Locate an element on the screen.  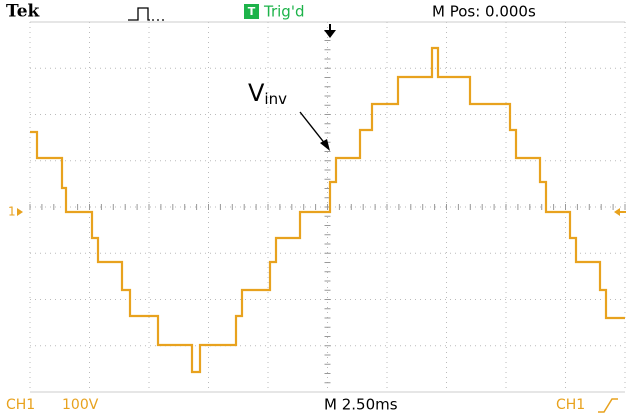
annotation-label: Vinv is located at coordinates (267, 93).